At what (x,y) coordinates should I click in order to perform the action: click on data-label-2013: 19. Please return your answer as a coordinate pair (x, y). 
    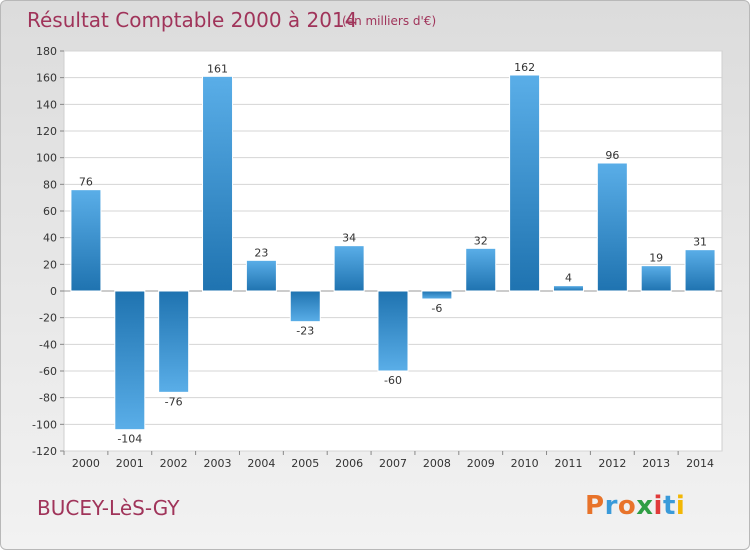
    Looking at the image, I should click on (656, 258).